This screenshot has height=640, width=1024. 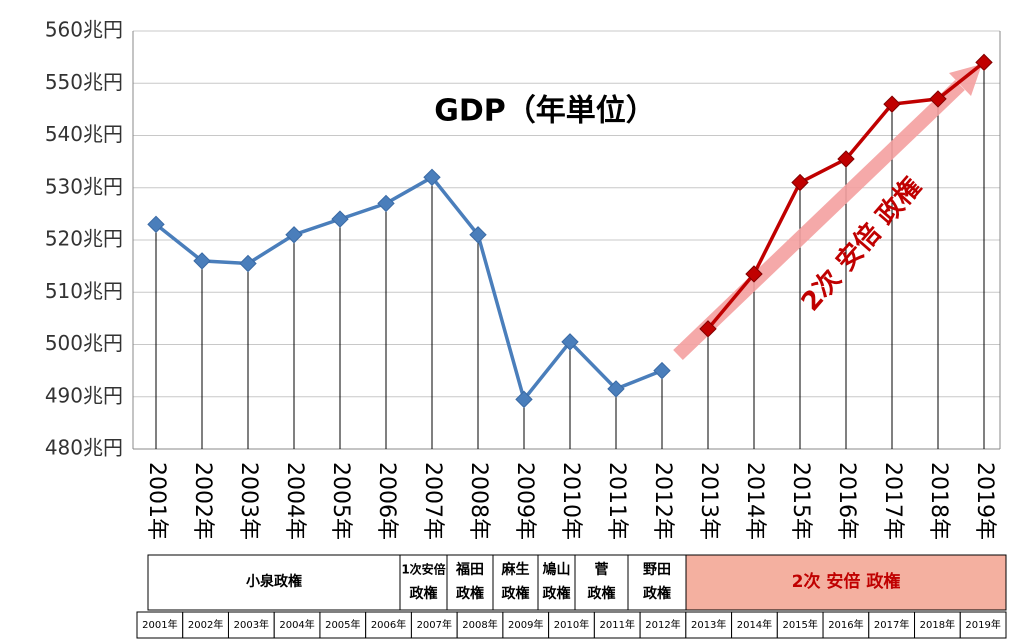 I want to click on cabinet-label: 2次 安倍 政権, so click(x=846, y=581).